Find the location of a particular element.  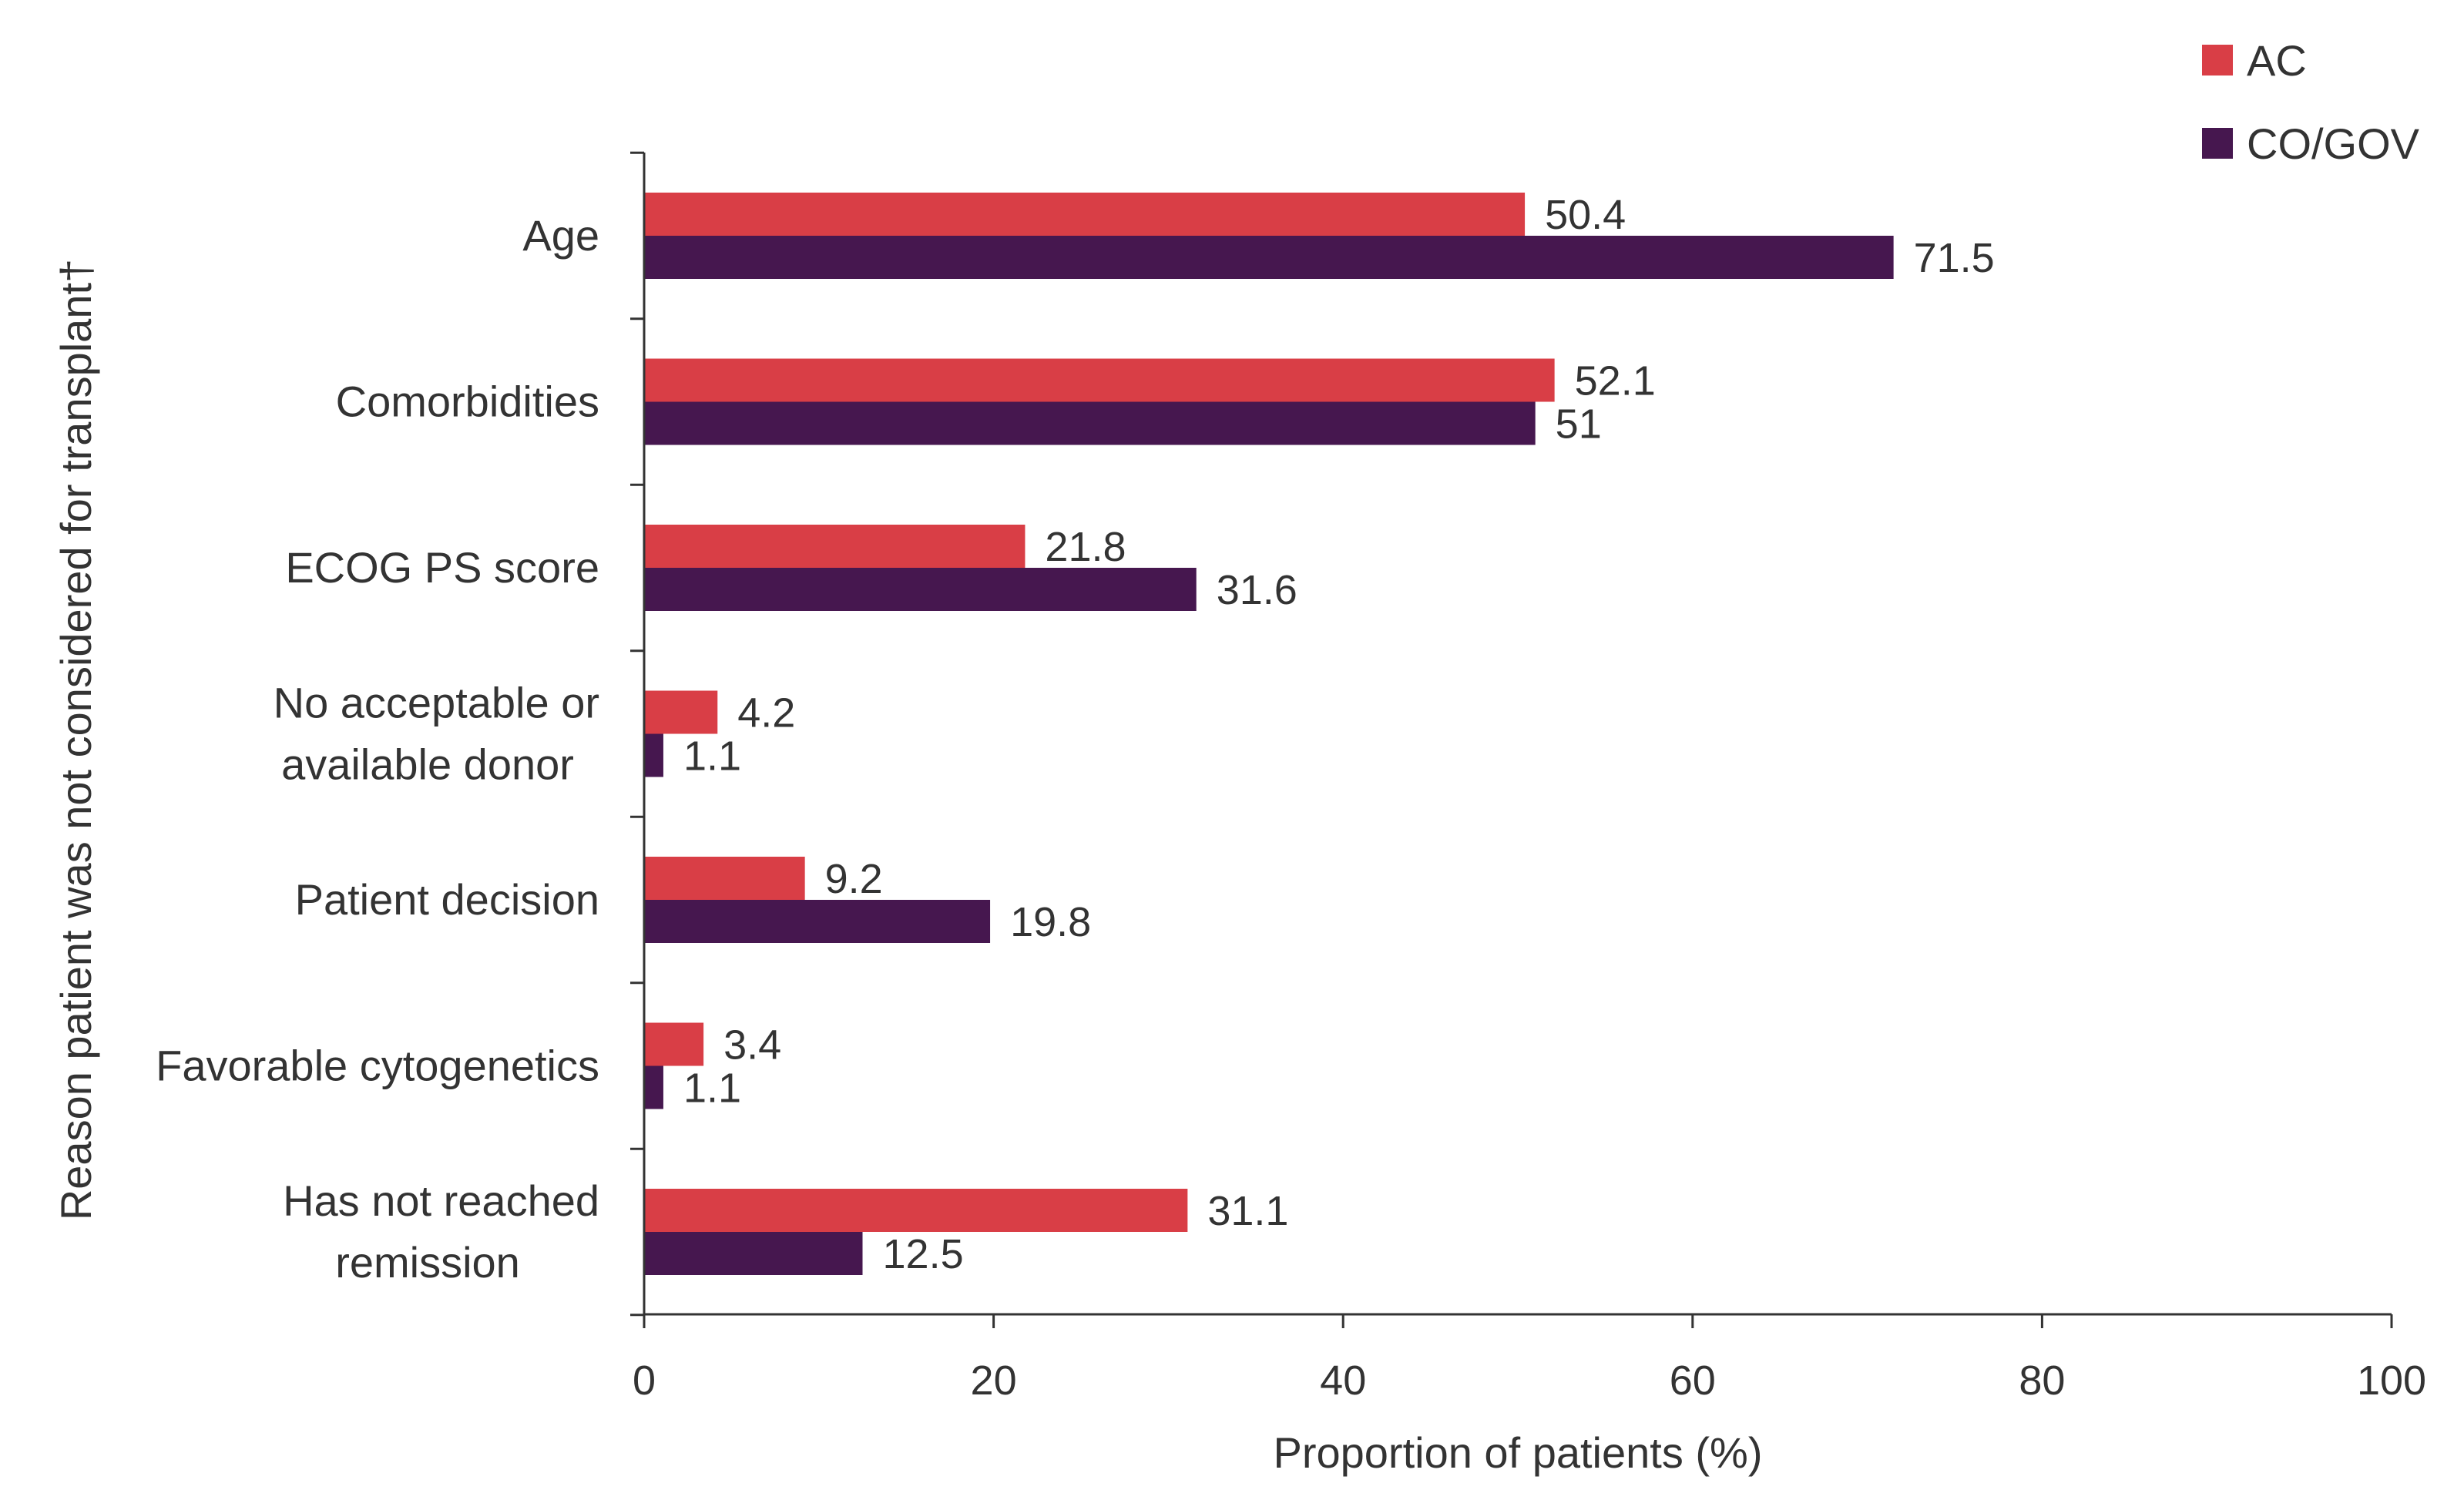

data-label: 50.4 is located at coordinates (1586, 215).